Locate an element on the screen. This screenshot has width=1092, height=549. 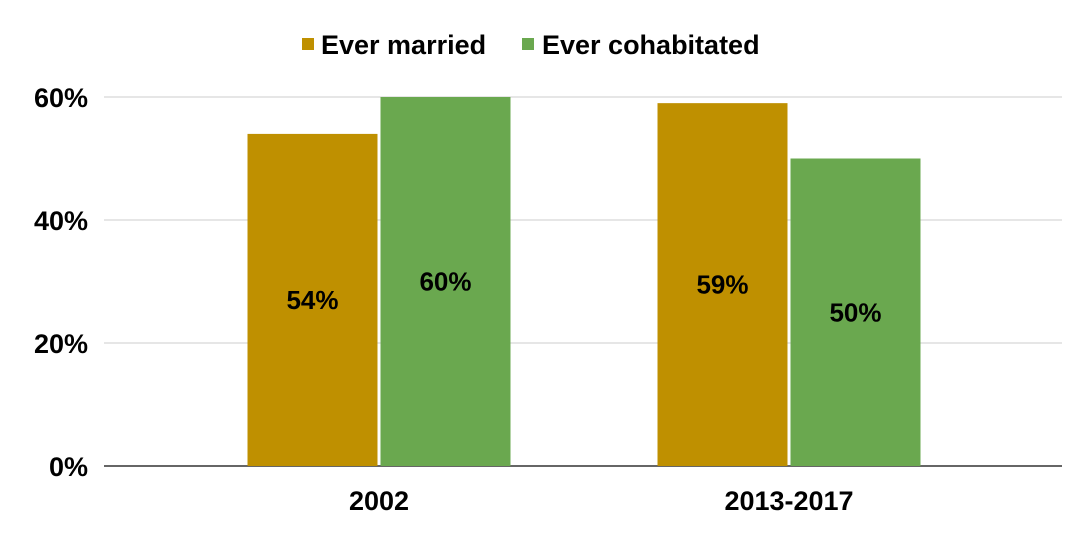
y-tick-label: 0% is located at coordinates (68, 467).